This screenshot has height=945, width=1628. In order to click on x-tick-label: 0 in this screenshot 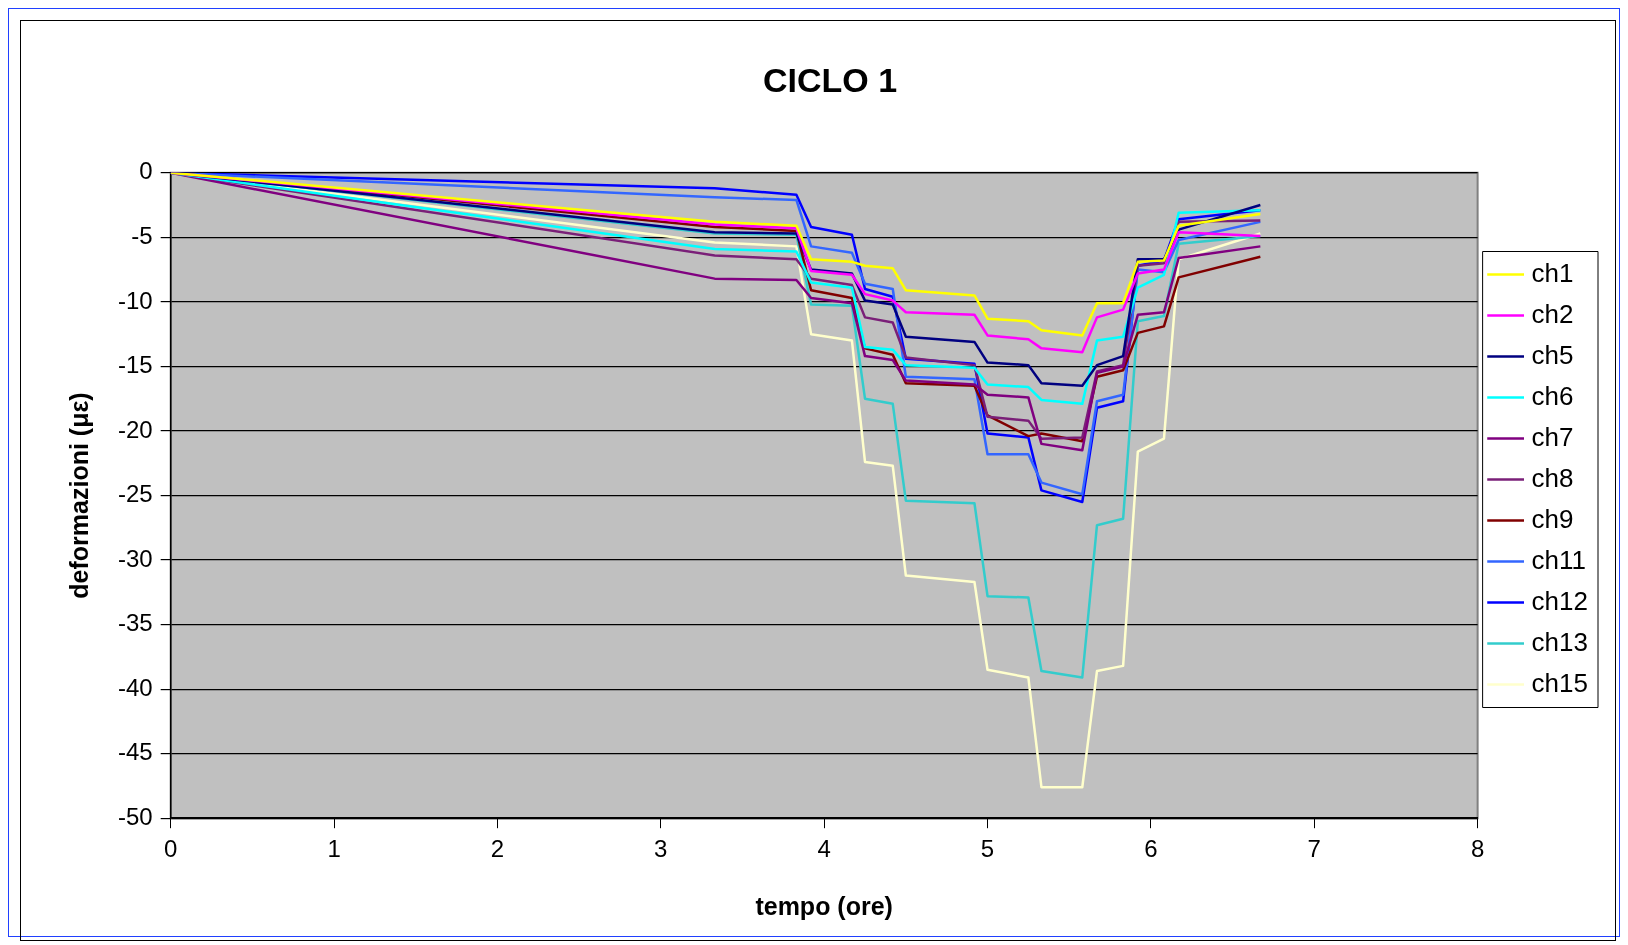, I will do `click(171, 849)`.